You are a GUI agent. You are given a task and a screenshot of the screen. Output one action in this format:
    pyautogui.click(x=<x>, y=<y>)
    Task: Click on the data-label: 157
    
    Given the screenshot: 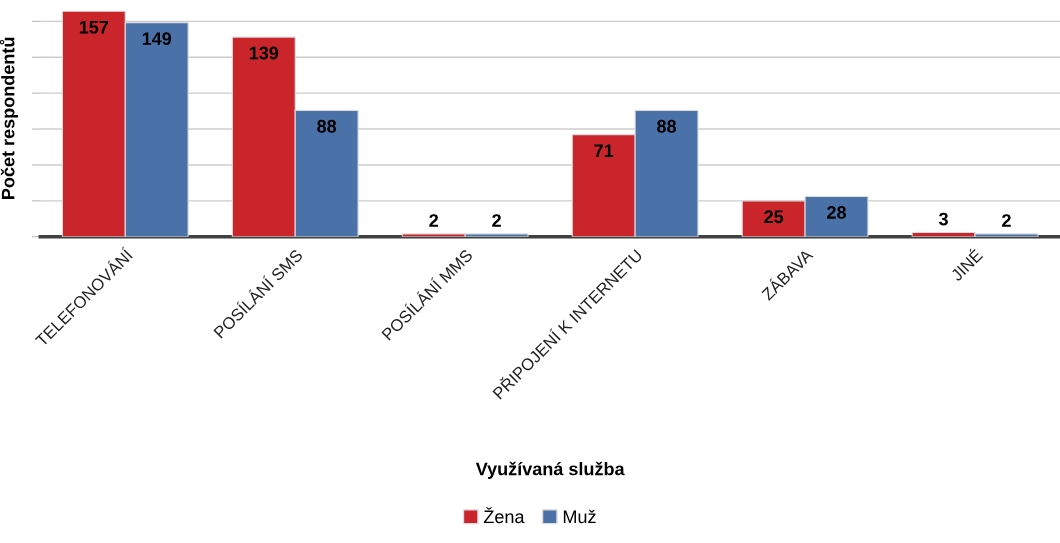 What is the action you would take?
    pyautogui.click(x=94, y=27)
    